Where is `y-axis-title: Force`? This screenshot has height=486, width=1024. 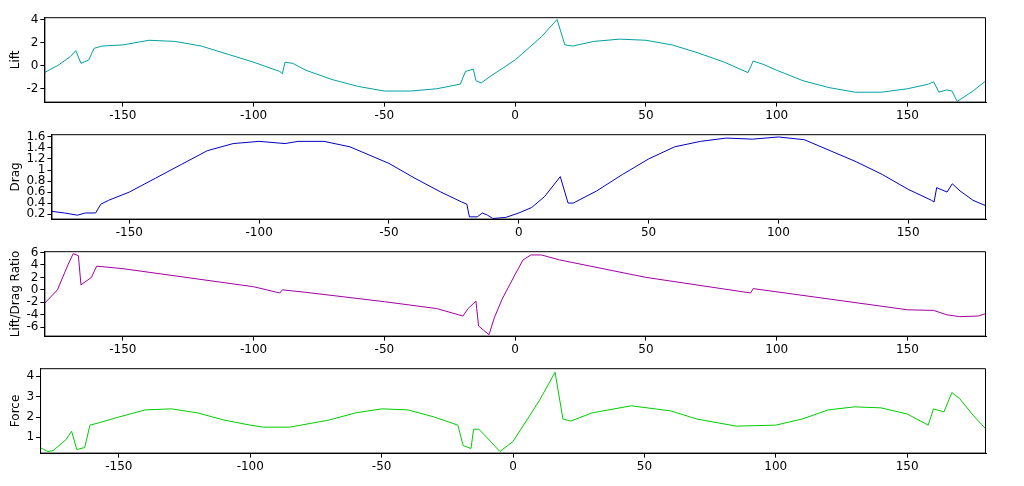 y-axis-title: Force is located at coordinates (15, 411).